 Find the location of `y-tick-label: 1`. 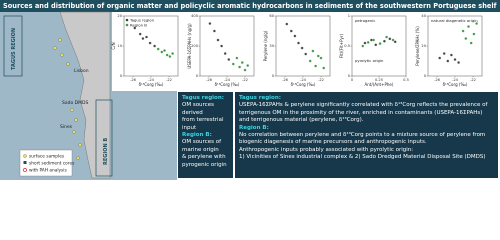

y-tick-label: 1 is located at coordinates (349, 16).